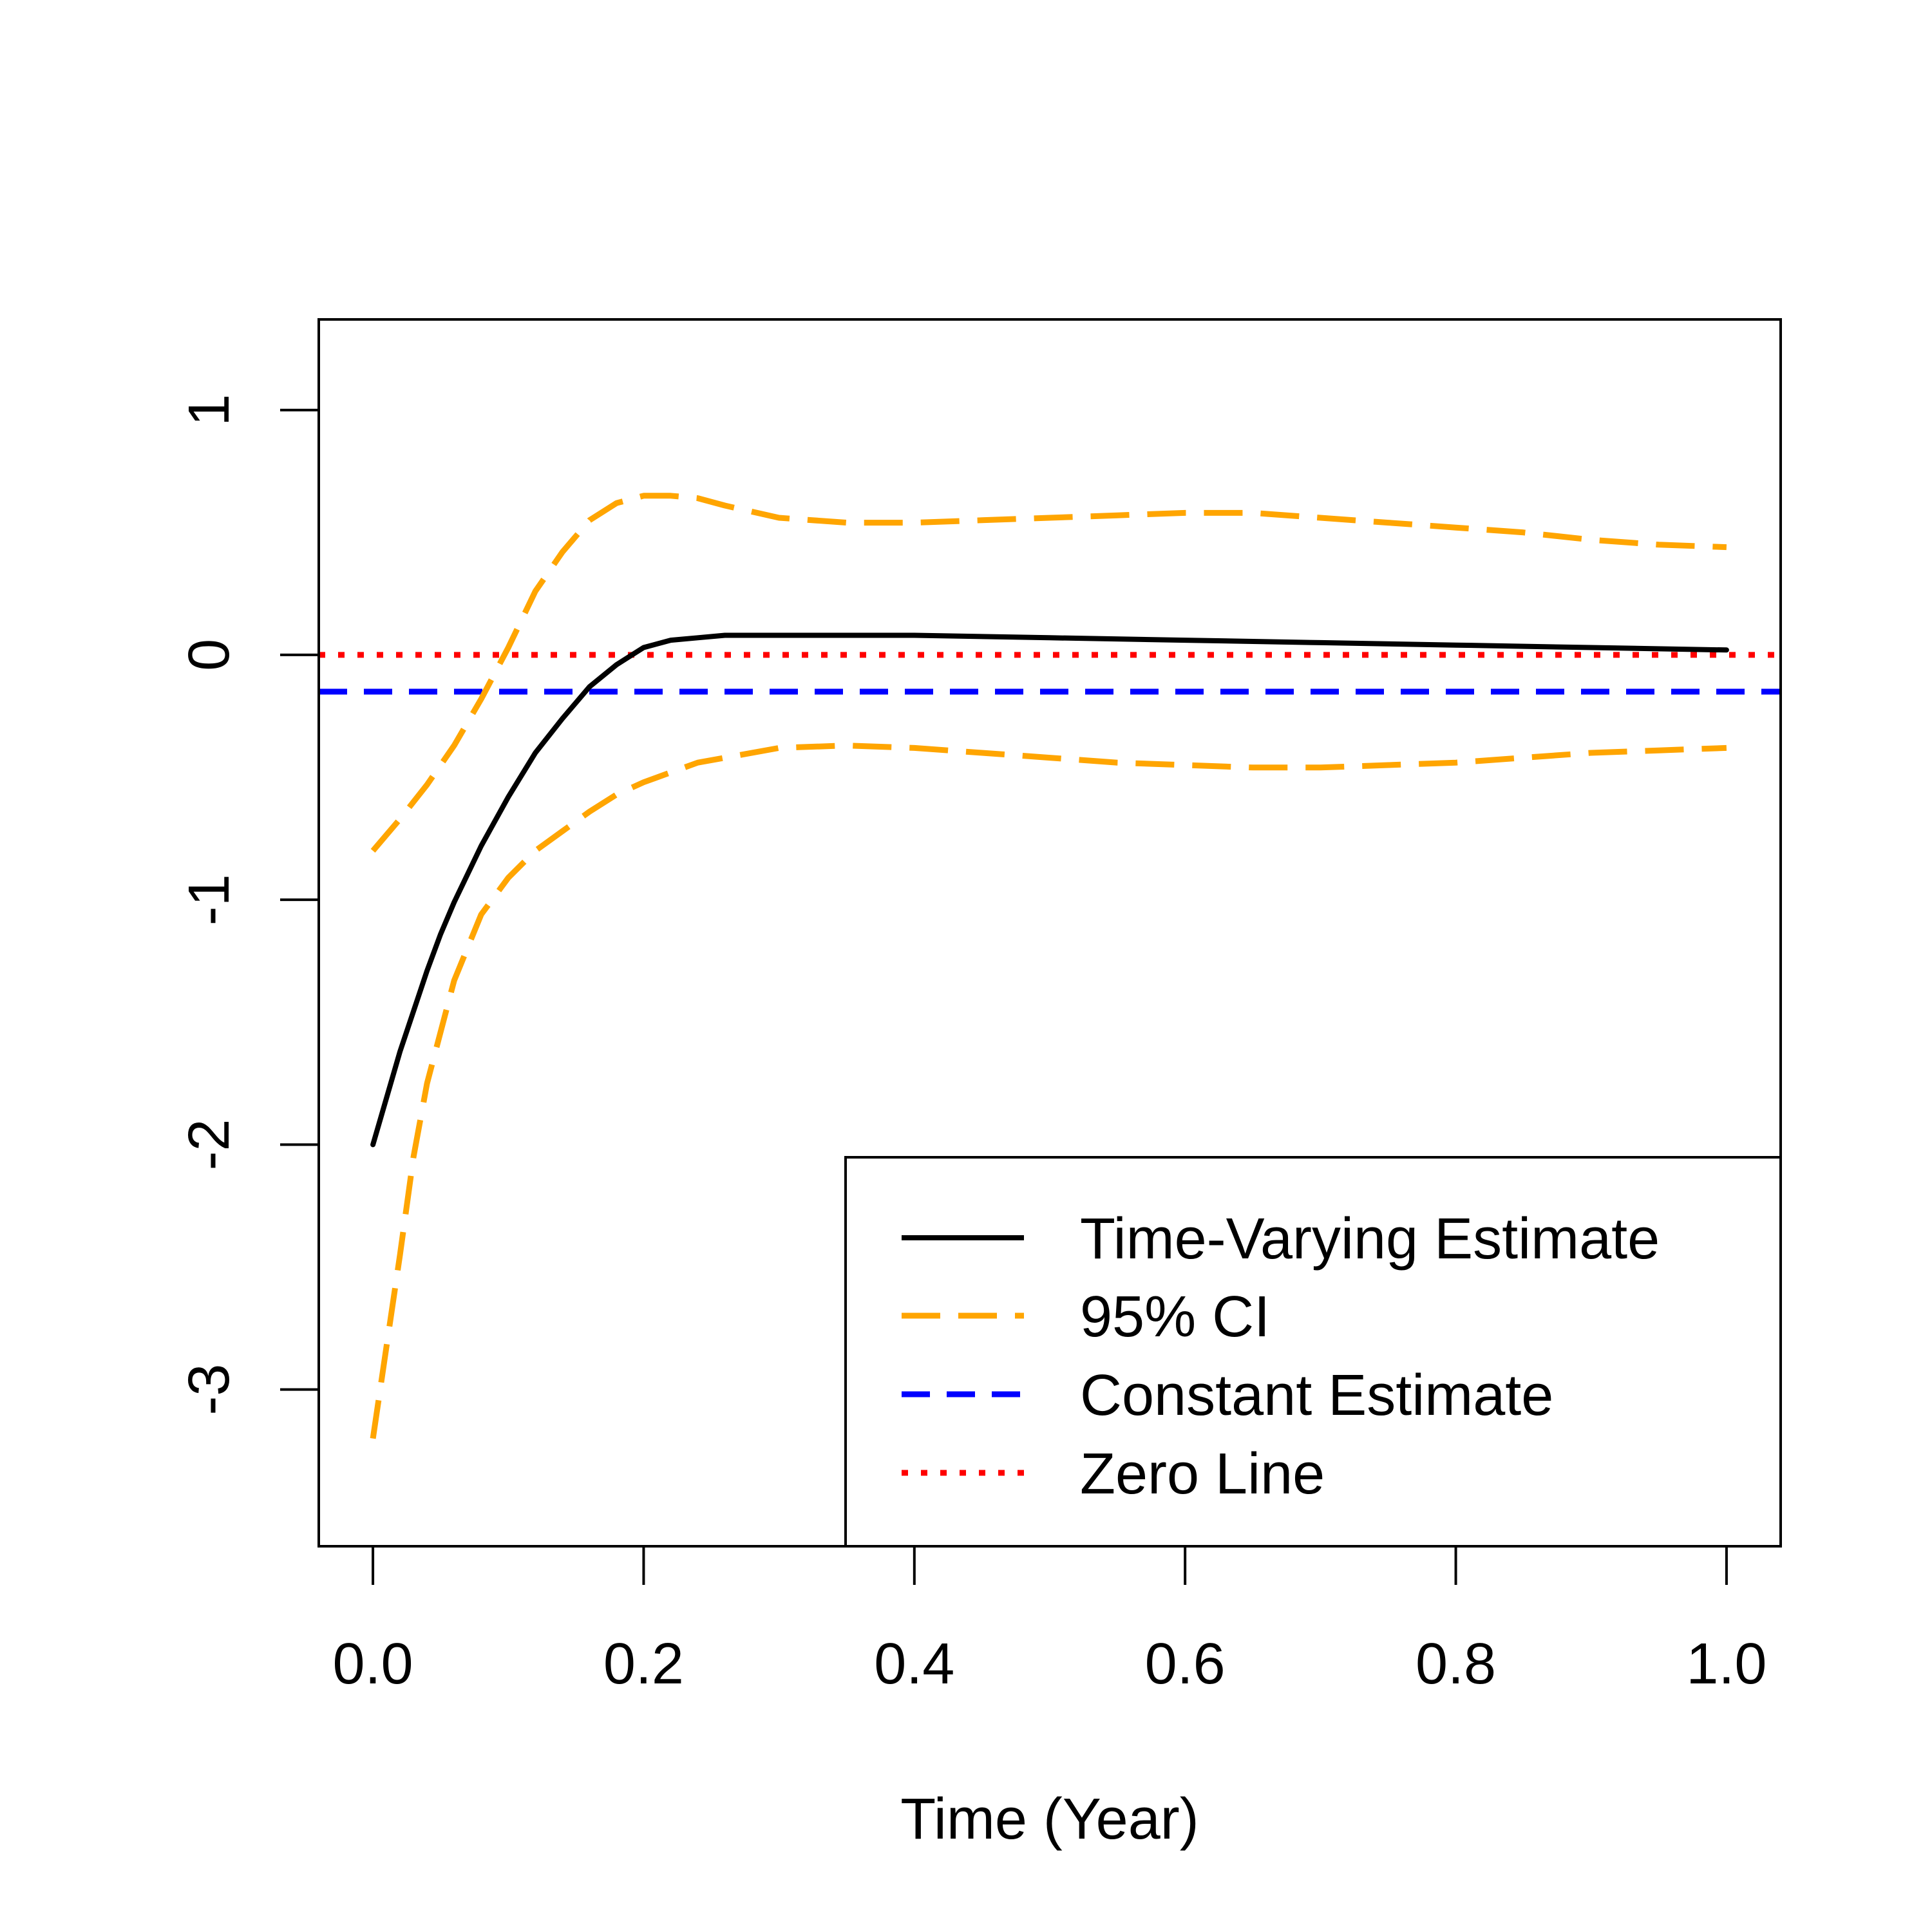 This screenshot has height=1932, width=1932. Describe the element at coordinates (209, 655) in the screenshot. I see `y-tick-label: 0` at that location.